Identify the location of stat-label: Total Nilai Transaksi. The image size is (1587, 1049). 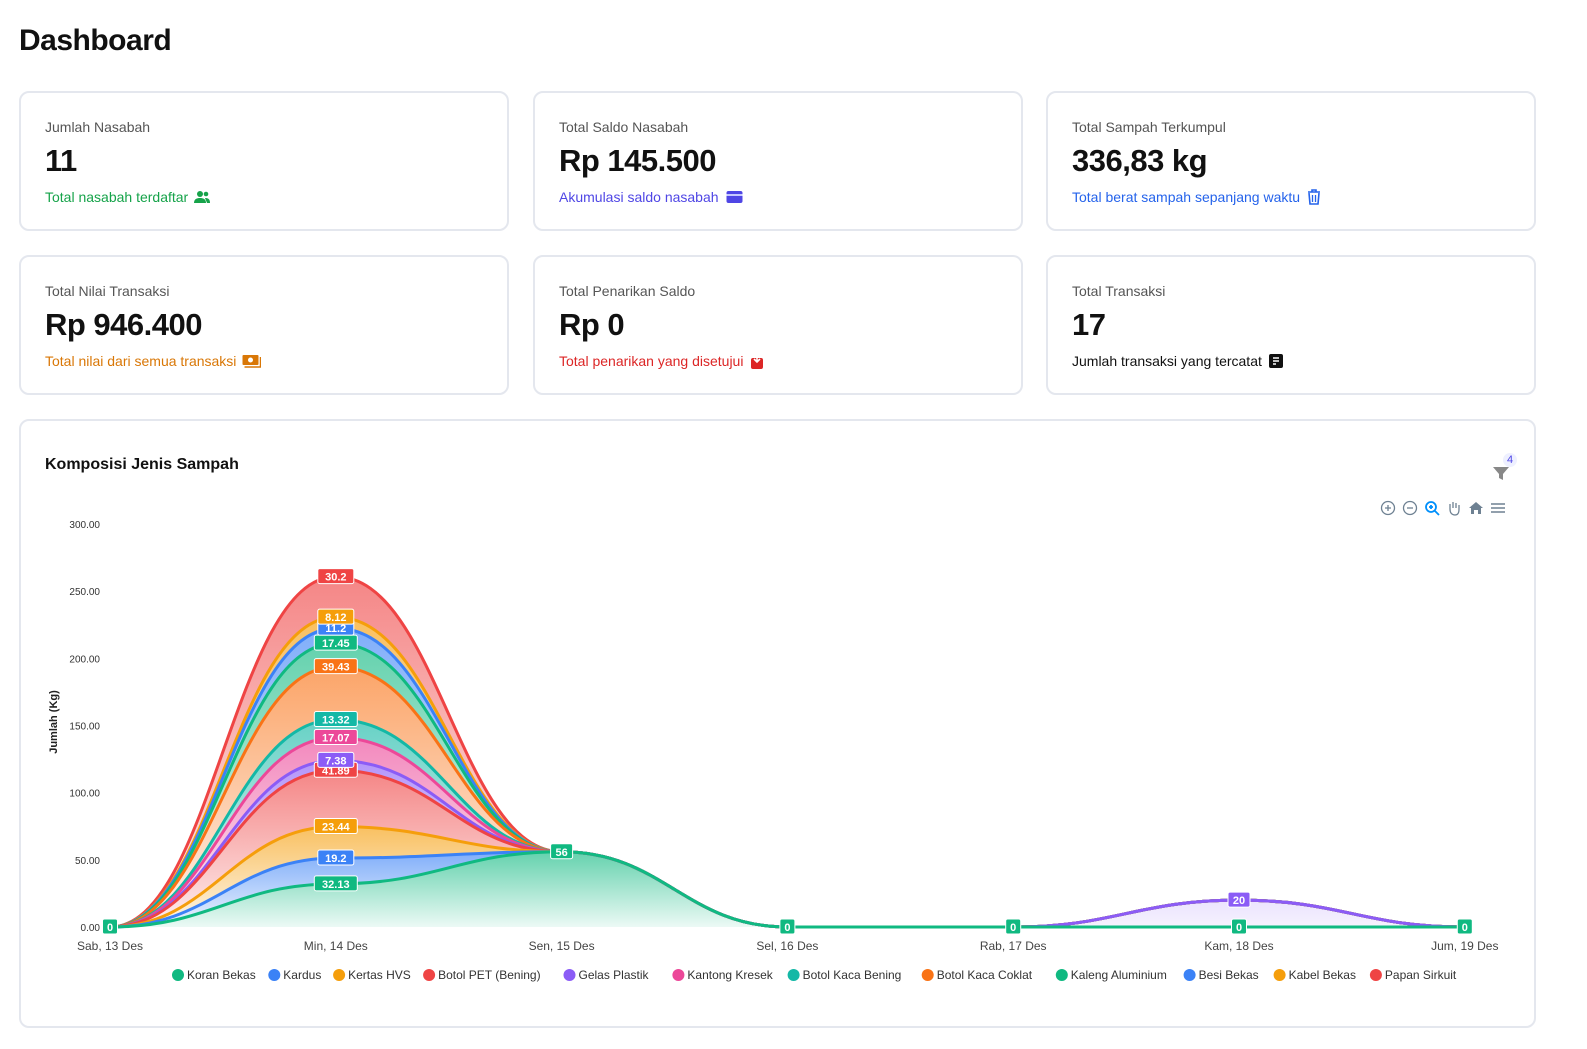
(107, 291).